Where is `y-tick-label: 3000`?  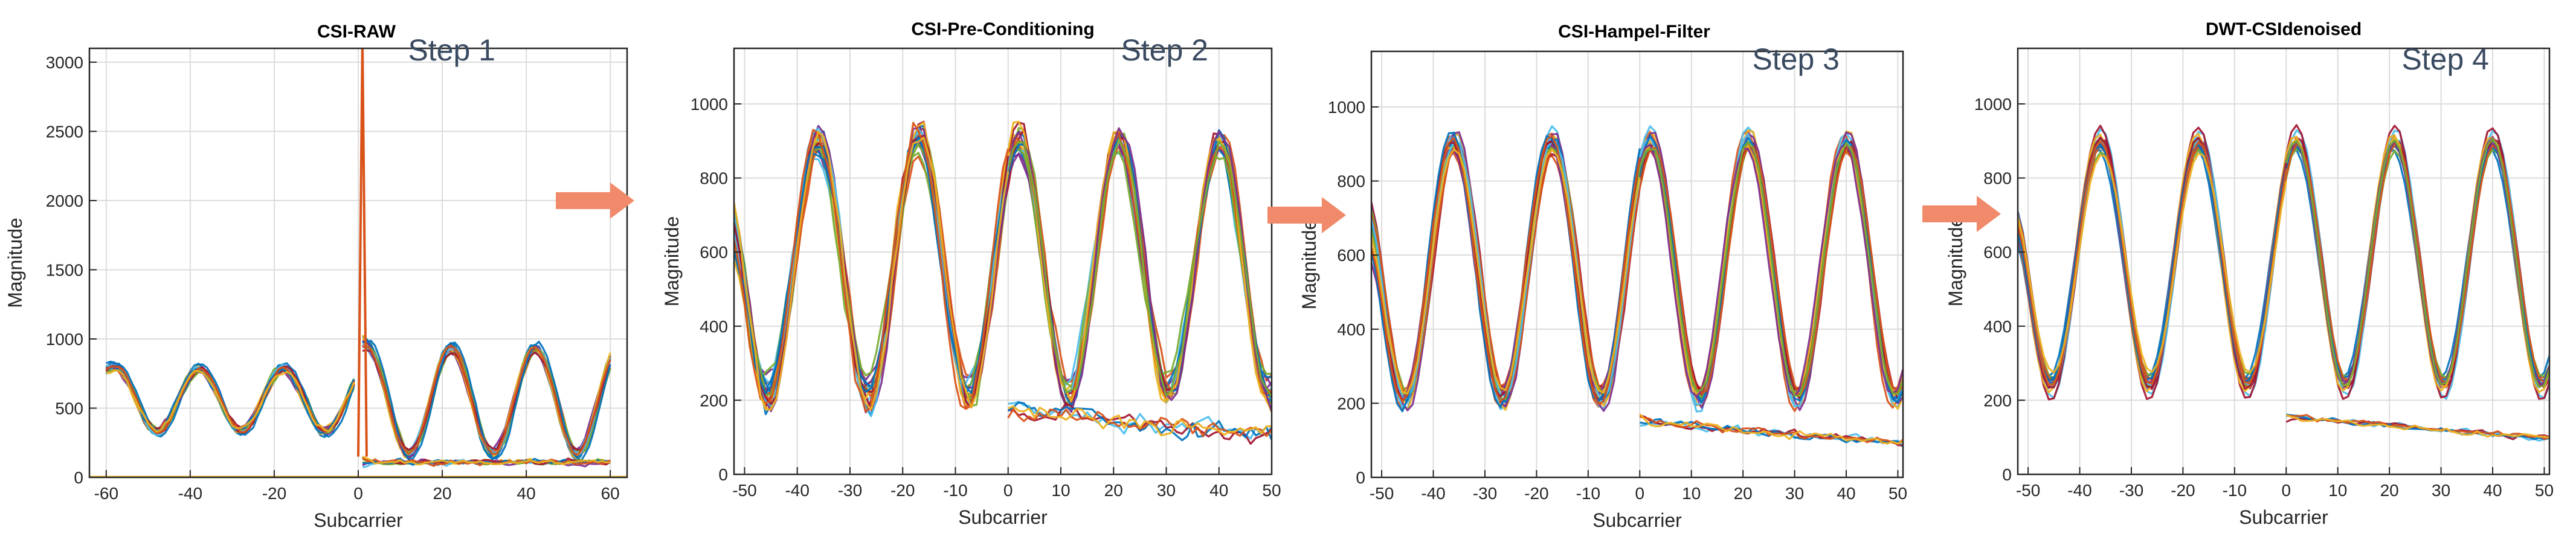 y-tick-label: 3000 is located at coordinates (64, 62).